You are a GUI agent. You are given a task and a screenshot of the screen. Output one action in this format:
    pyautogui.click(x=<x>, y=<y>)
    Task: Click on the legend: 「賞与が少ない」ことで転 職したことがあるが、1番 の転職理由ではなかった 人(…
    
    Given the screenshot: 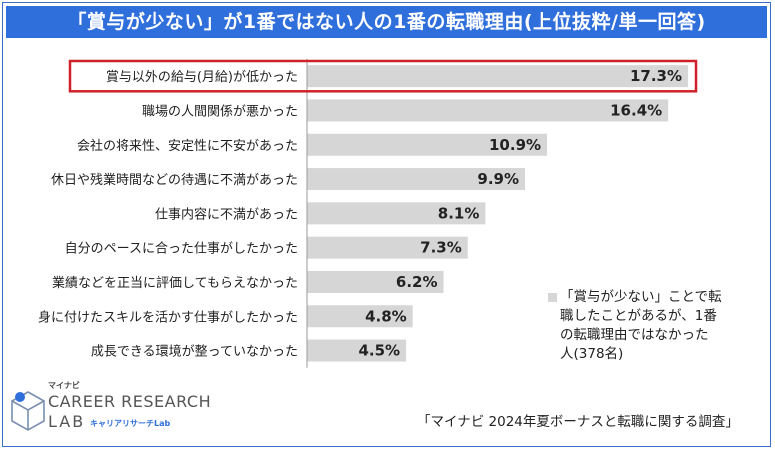 What is the action you would take?
    pyautogui.click(x=648, y=326)
    